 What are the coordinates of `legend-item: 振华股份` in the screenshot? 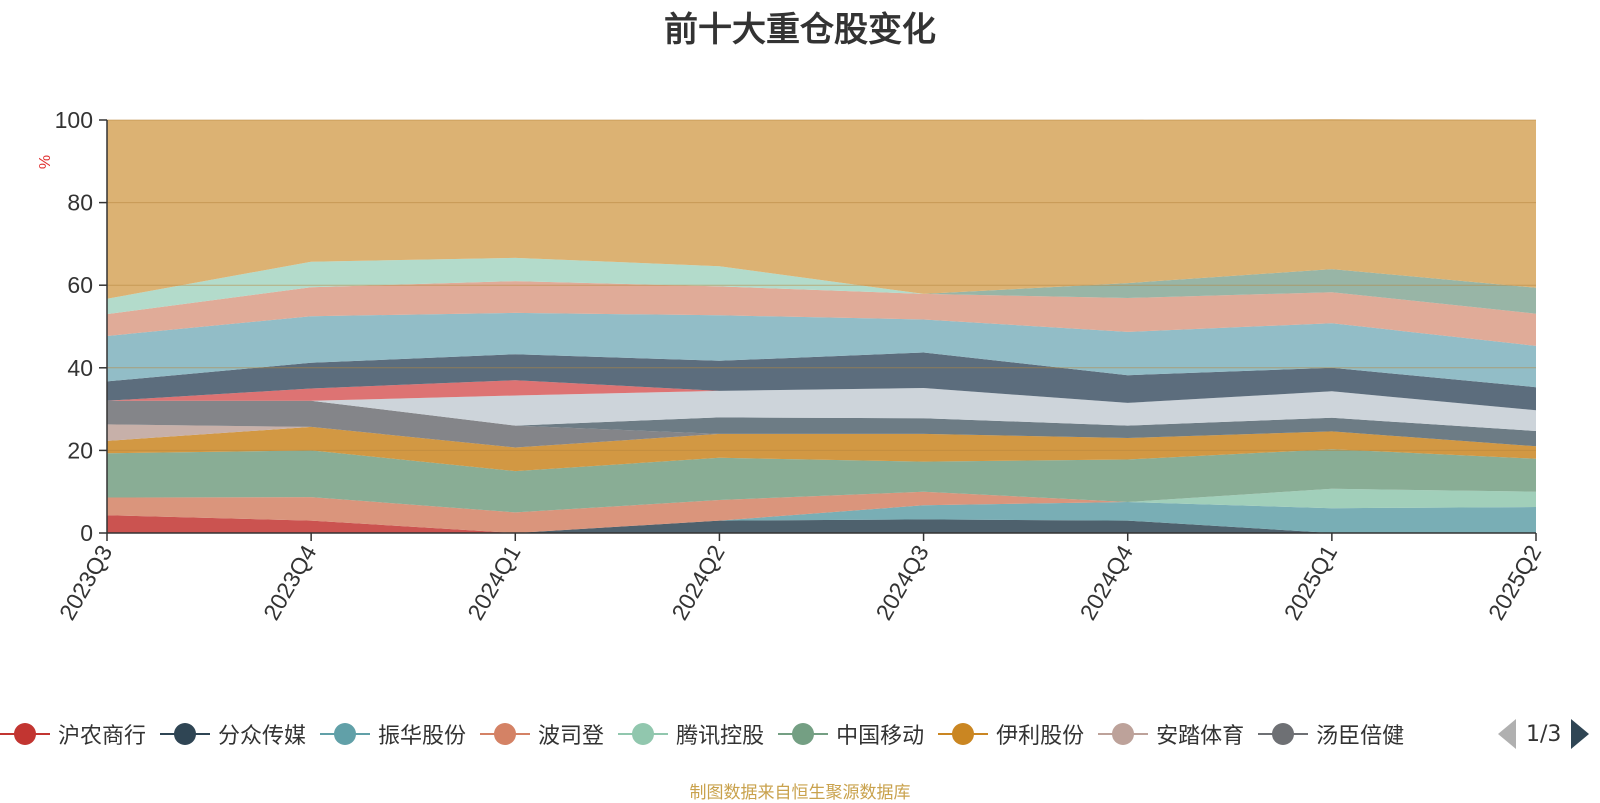 It's located at (393, 734).